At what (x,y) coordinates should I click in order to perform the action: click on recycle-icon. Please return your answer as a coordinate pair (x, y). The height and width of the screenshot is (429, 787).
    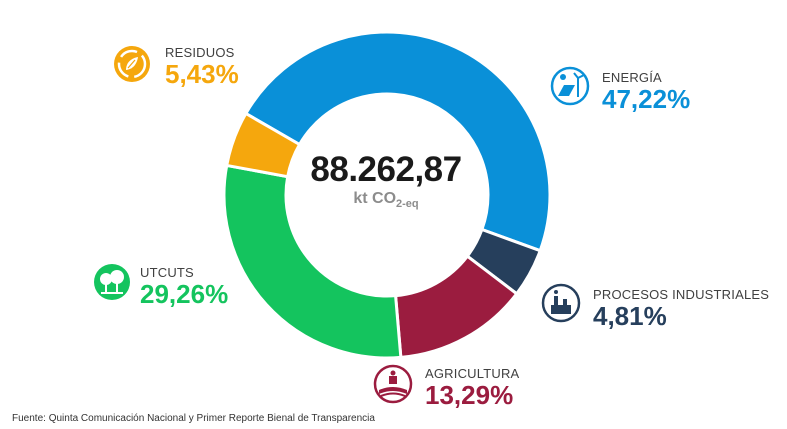
    Looking at the image, I should click on (132, 64).